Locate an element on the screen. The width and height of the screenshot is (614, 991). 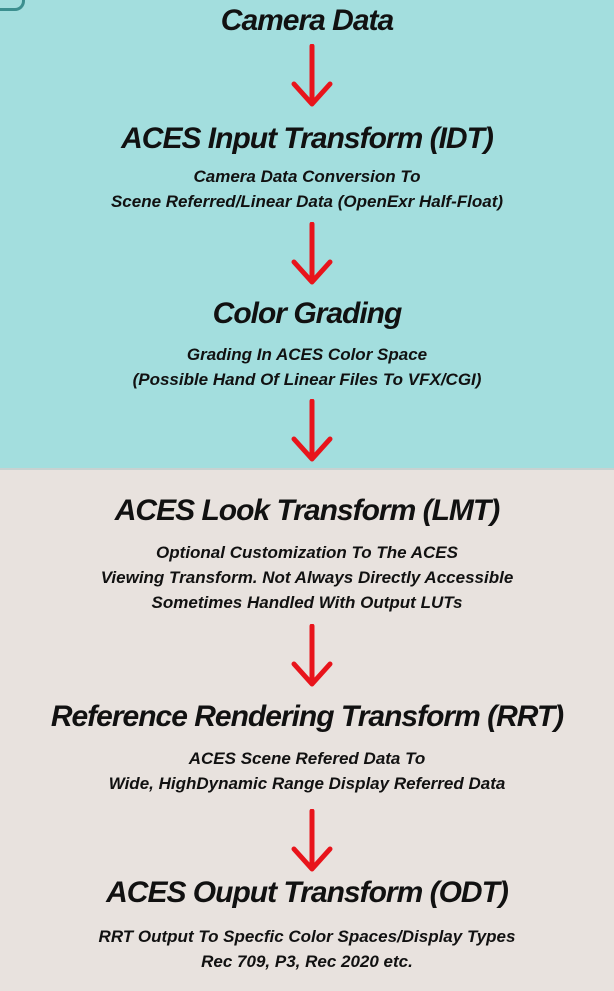
step-desc-line: Camera Data Conversion To is located at coordinates (307, 176).